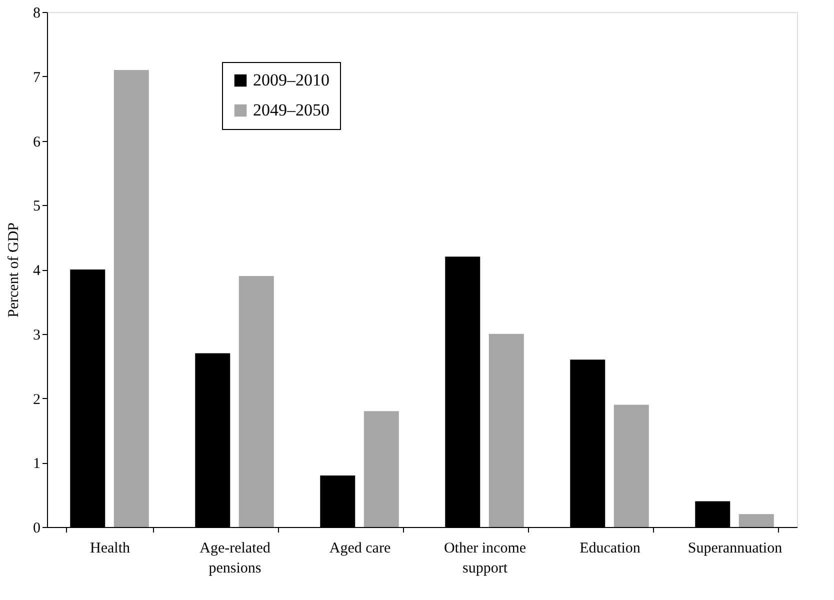 This screenshot has height=600, width=834. I want to click on y-tick-label: 8, so click(36, 14).